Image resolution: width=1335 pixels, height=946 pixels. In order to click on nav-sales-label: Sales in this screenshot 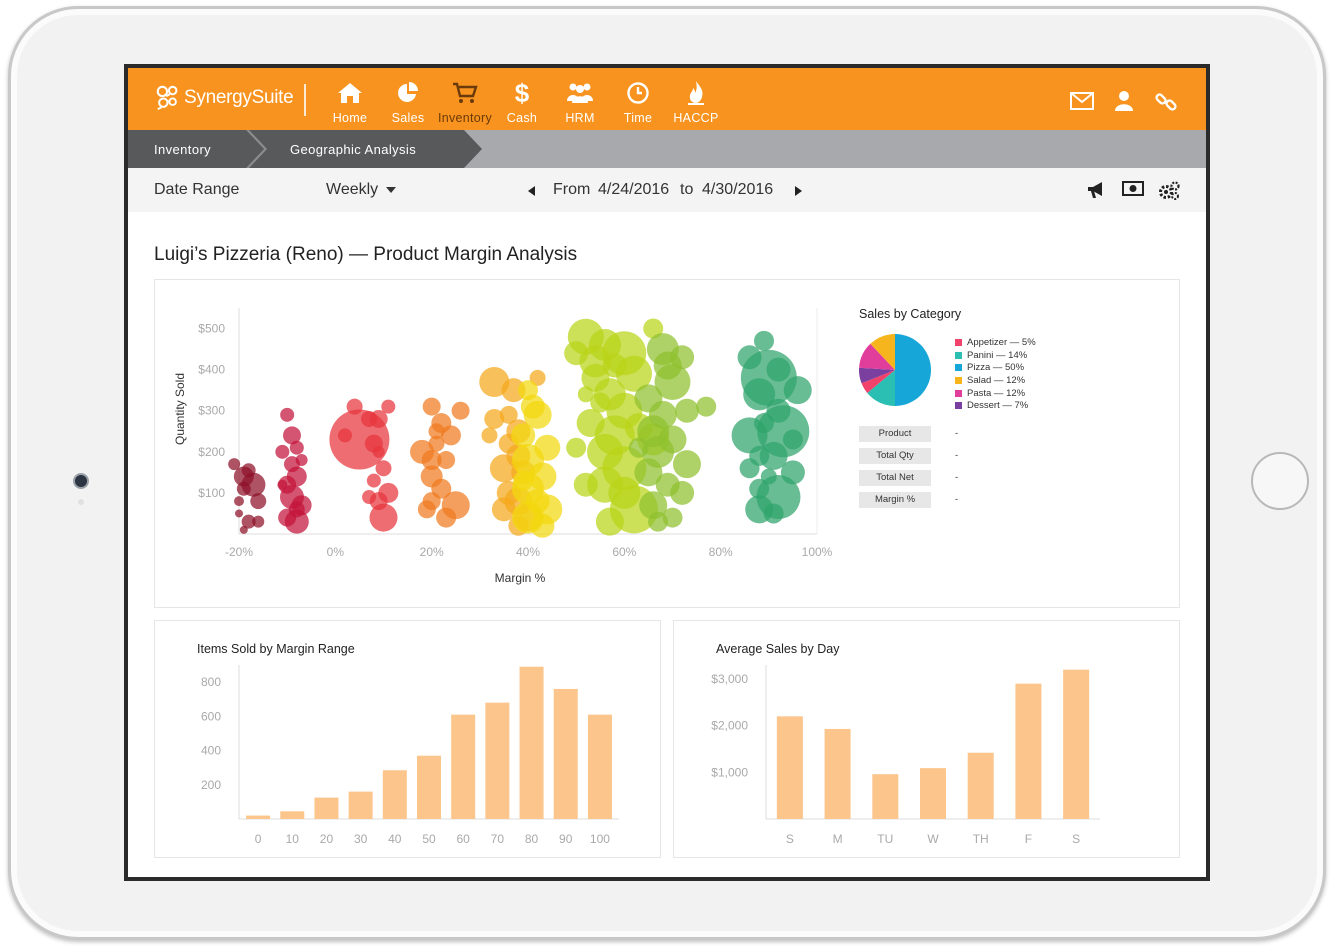, I will do `click(408, 118)`.